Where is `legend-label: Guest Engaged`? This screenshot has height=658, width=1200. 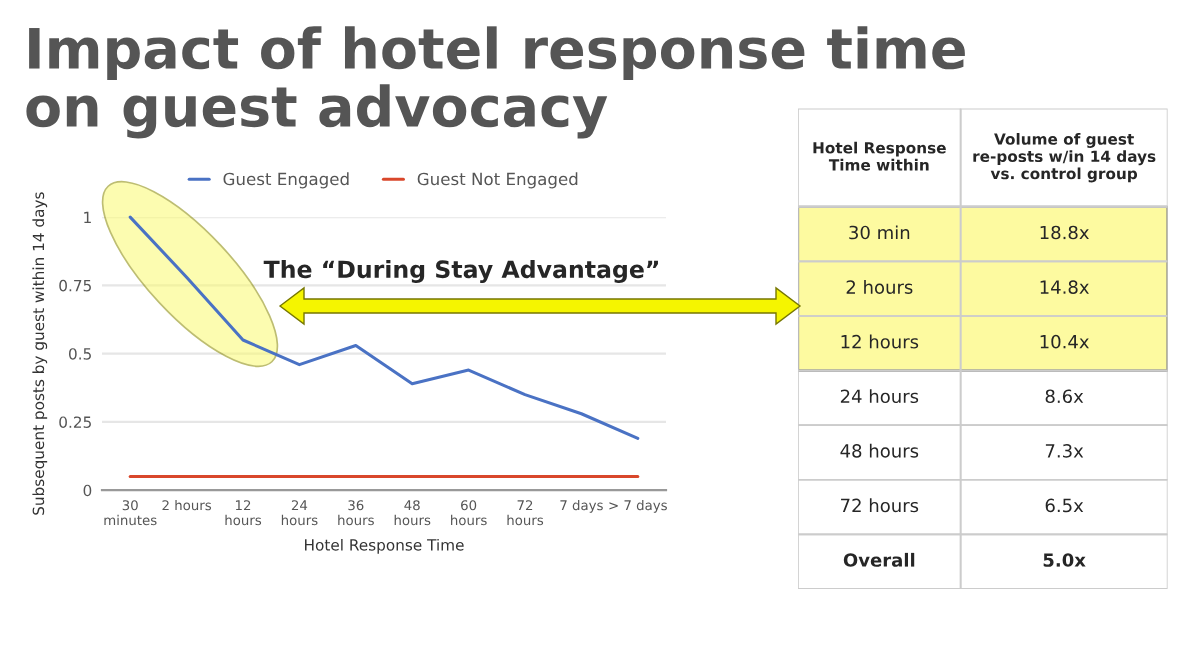 legend-label: Guest Engaged is located at coordinates (286, 180).